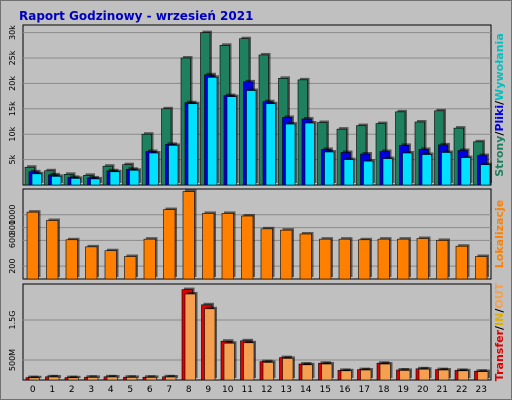 The image size is (512, 401). What do you see at coordinates (499, 67) in the screenshot?
I see `legend-hits-part-4: Wywołania` at bounding box center [499, 67].